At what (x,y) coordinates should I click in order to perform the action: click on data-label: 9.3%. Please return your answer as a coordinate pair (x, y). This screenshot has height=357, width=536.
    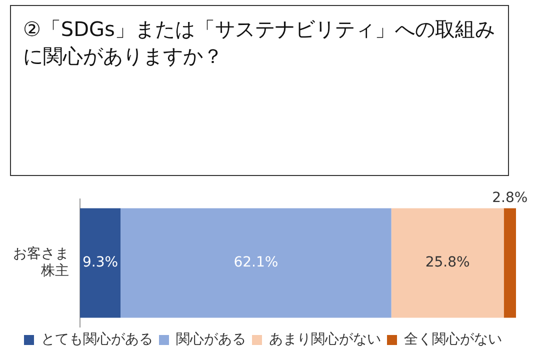
    Looking at the image, I should click on (100, 262).